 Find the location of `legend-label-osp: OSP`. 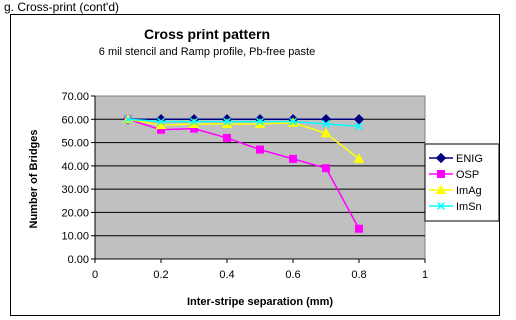

legend-label-osp: OSP is located at coordinates (467, 175).